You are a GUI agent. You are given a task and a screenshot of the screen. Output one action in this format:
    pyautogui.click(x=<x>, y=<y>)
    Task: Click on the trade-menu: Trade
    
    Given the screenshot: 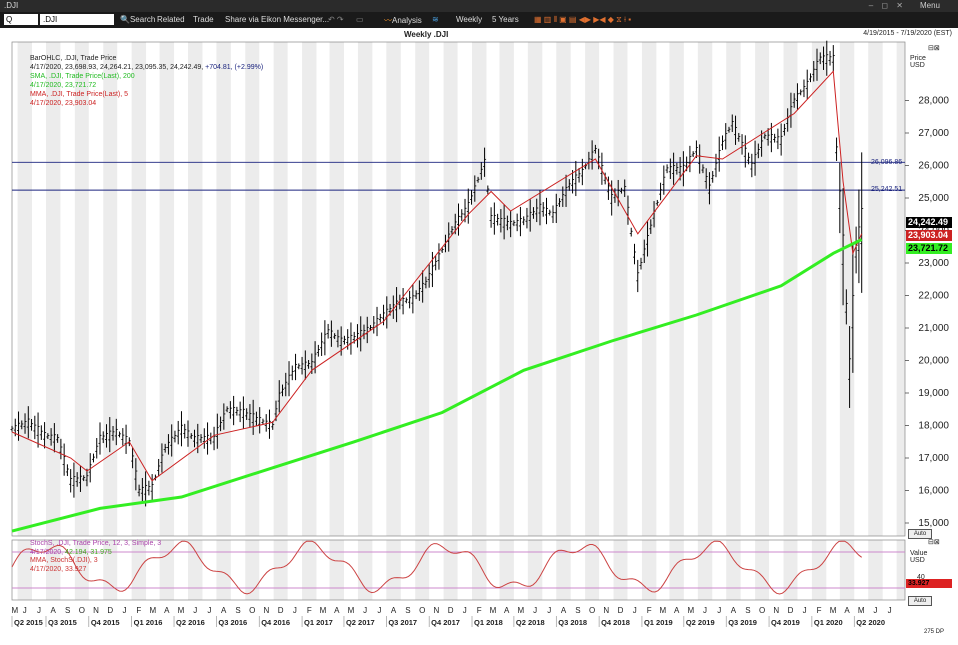 What is the action you would take?
    pyautogui.click(x=203, y=19)
    